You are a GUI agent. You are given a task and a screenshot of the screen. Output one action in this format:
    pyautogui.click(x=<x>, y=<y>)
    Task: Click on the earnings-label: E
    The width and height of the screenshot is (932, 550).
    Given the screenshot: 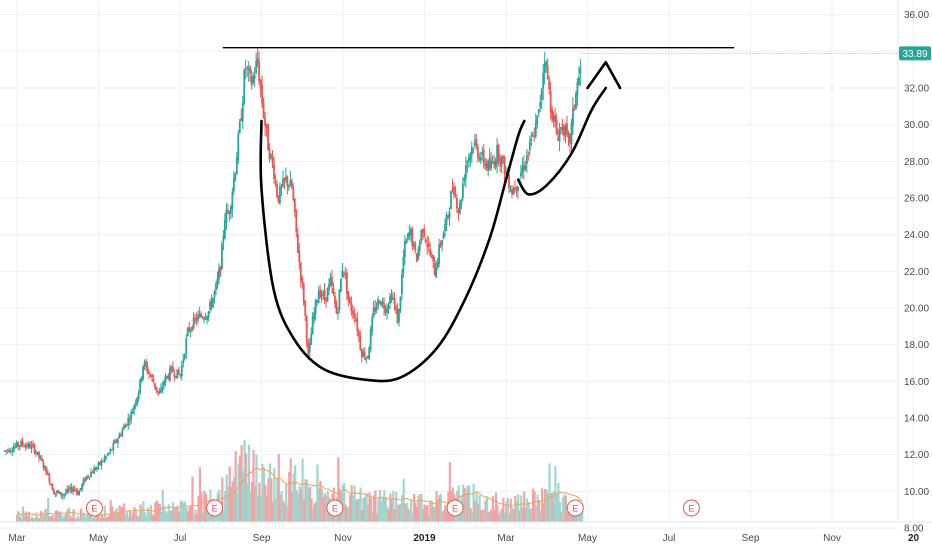 What is the action you would take?
    pyautogui.click(x=215, y=509)
    